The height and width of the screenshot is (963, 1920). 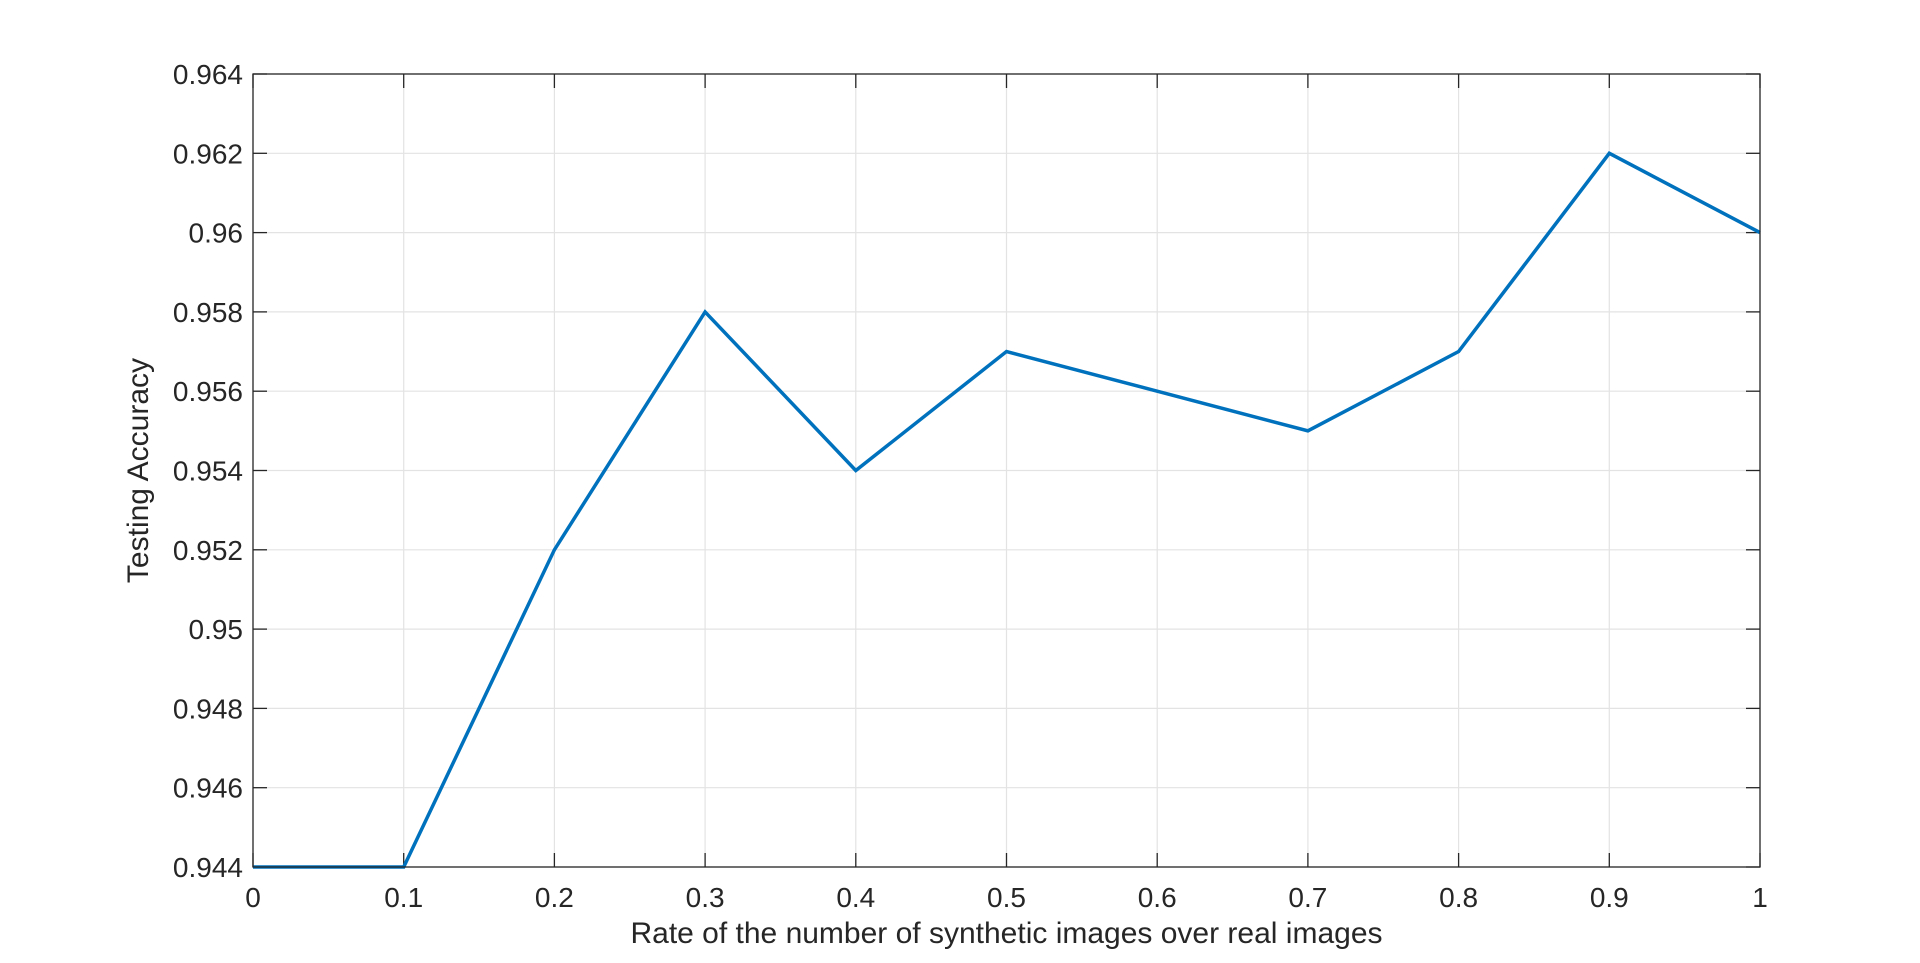 I want to click on x-tick-label: 0.4, so click(x=855, y=897).